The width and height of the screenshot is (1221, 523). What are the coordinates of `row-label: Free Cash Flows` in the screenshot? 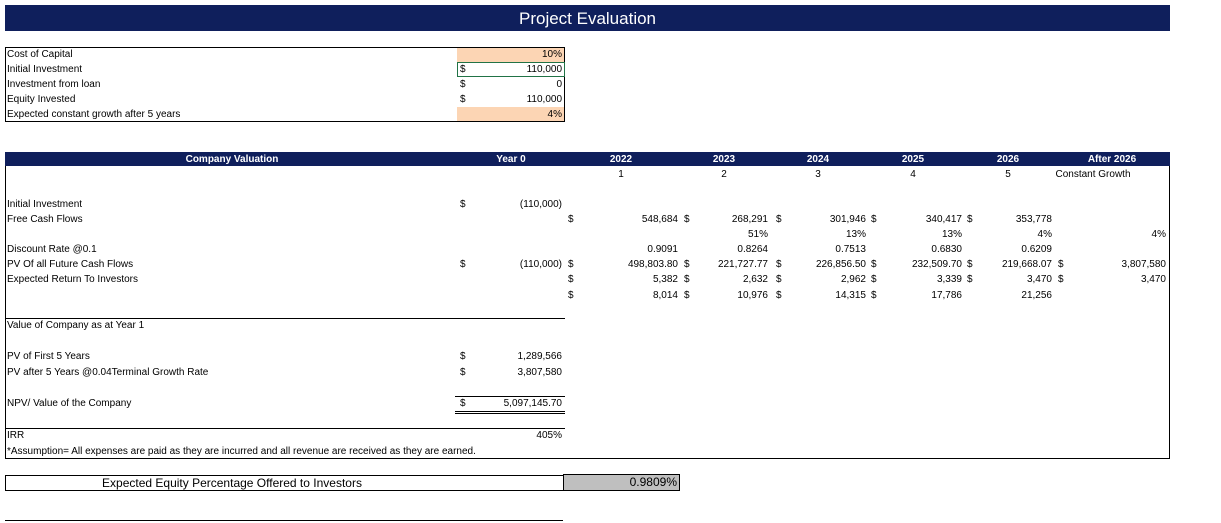 It's located at (45, 219).